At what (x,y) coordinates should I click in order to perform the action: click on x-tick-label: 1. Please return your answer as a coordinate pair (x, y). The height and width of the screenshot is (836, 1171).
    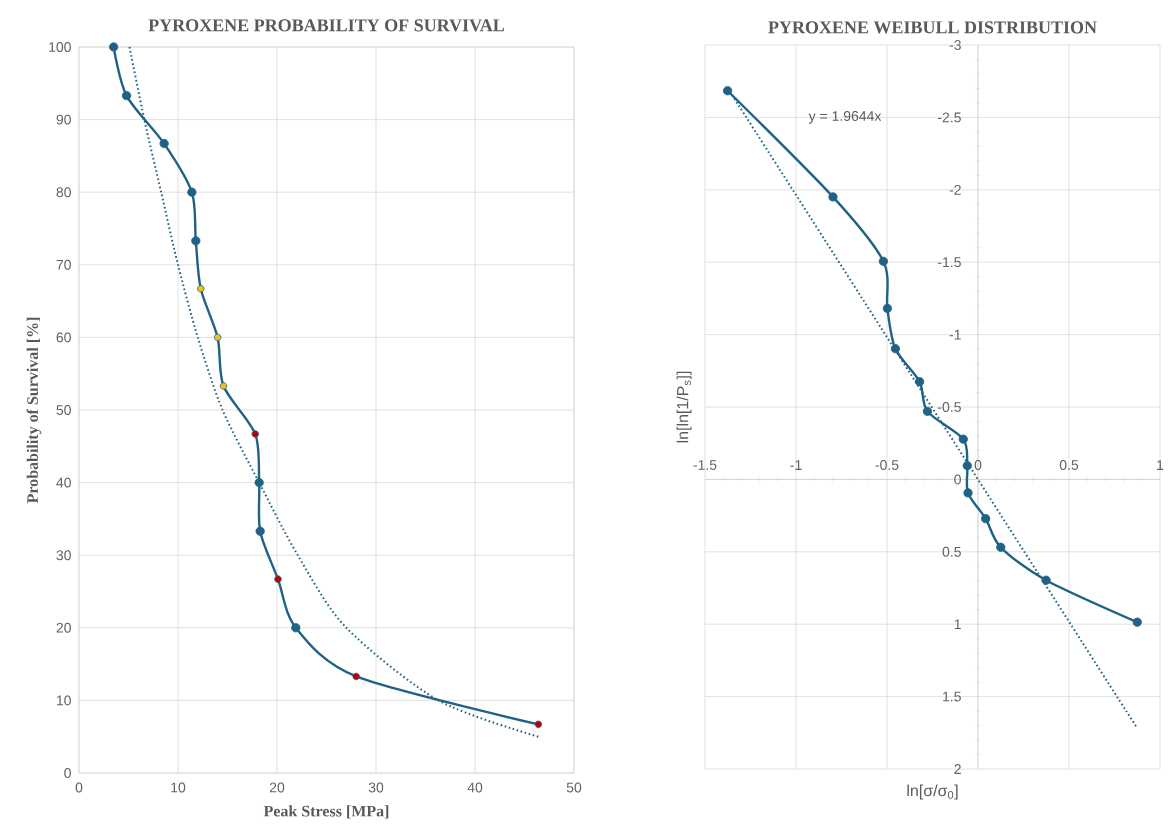
    Looking at the image, I should click on (1160, 465).